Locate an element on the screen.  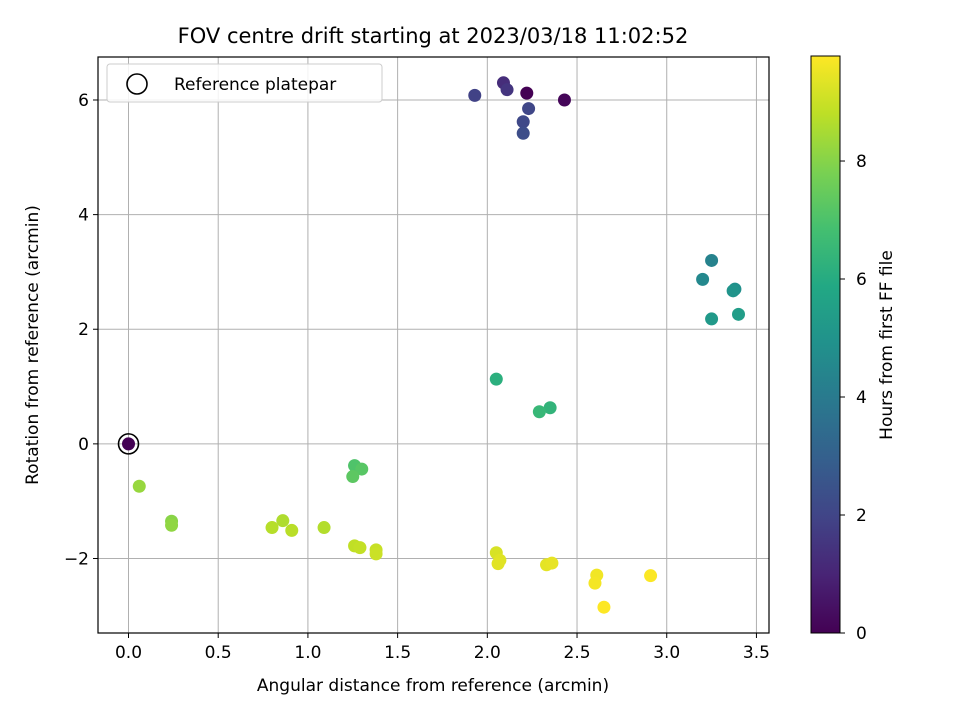
legend-marker-reference is located at coordinates (137, 84).